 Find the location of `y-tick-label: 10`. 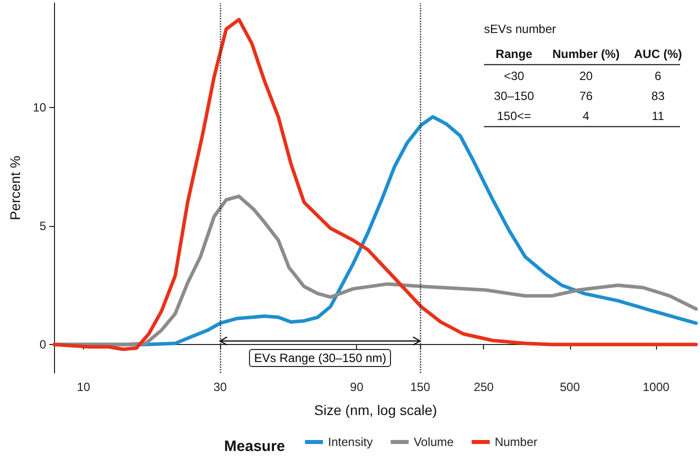

y-tick-label: 10 is located at coordinates (39, 107).